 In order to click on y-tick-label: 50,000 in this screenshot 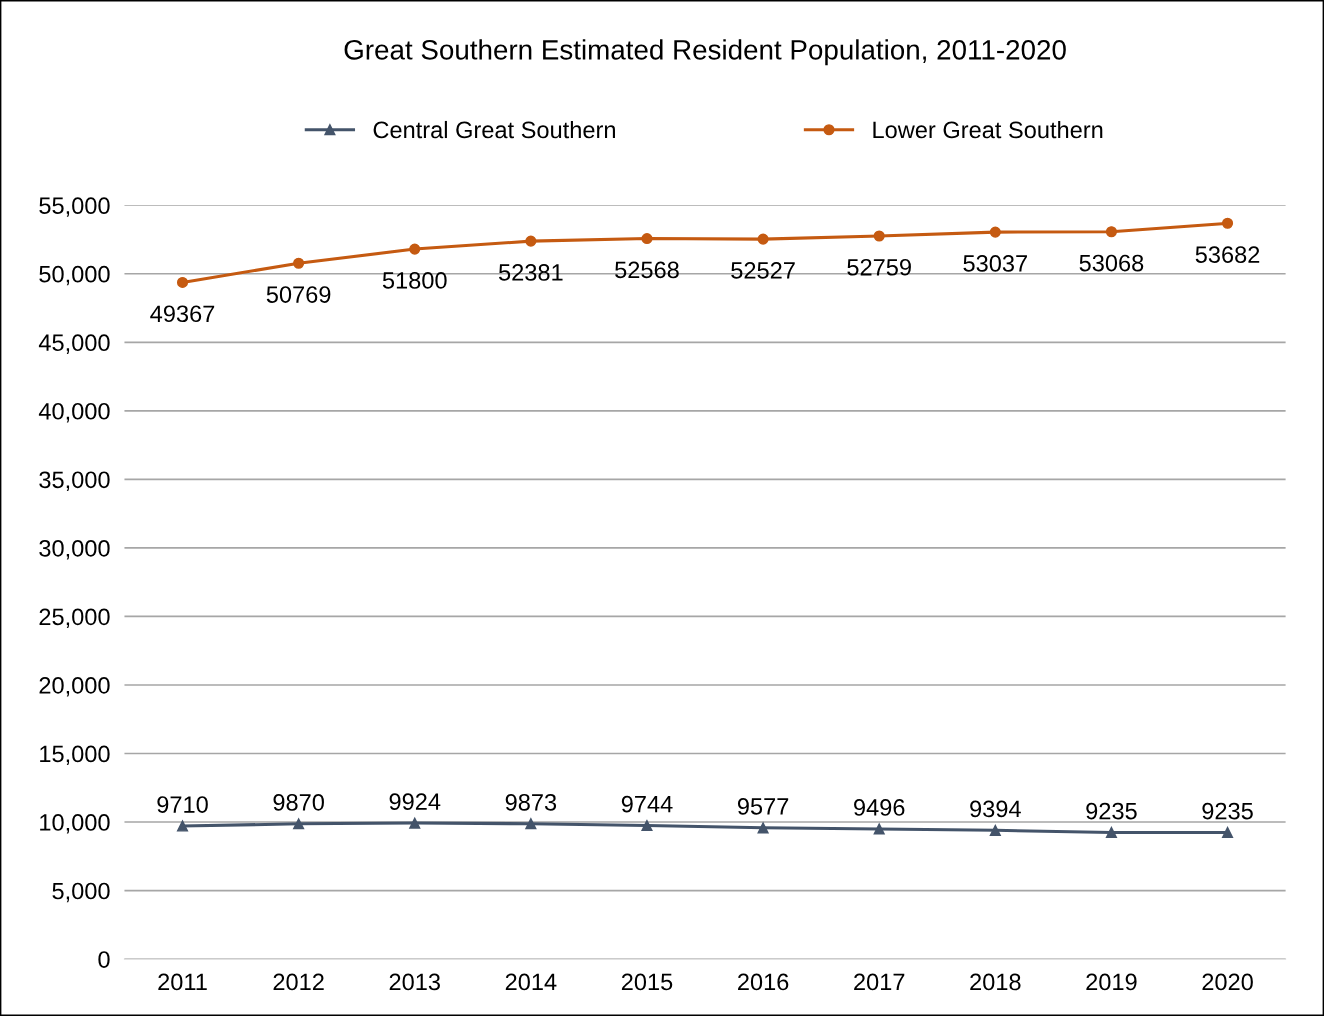, I will do `click(74, 275)`.